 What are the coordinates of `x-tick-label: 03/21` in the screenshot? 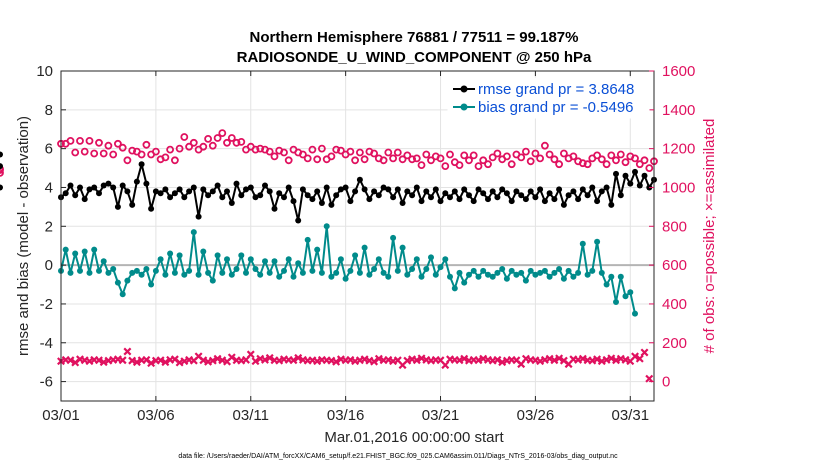 It's located at (441, 415).